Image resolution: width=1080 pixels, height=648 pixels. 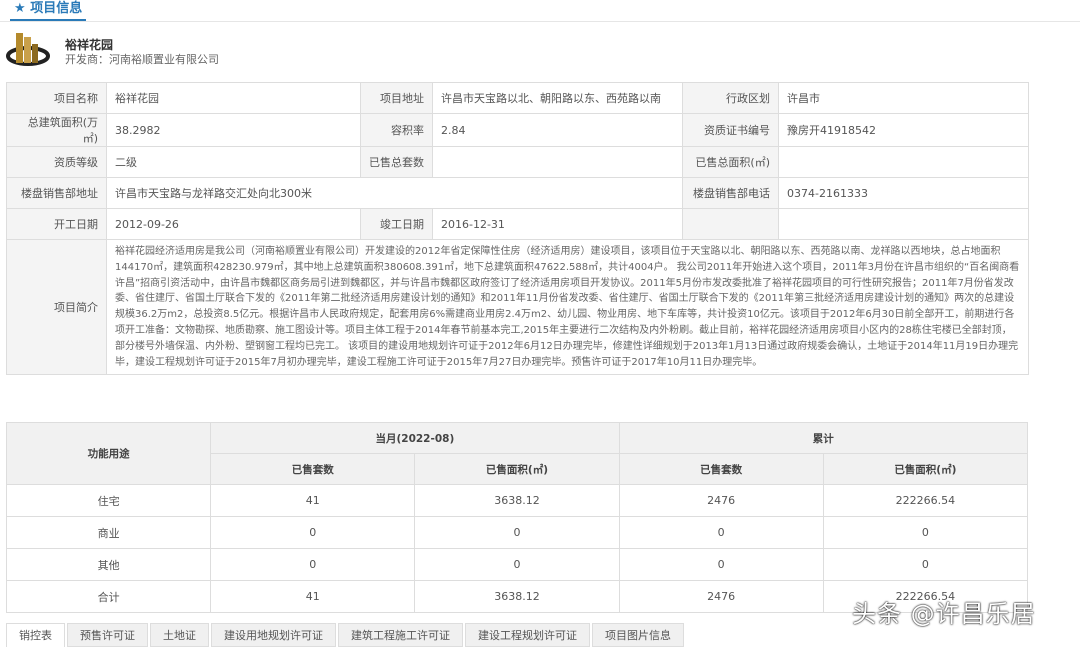 What do you see at coordinates (527, 635) in the screenshot?
I see `tab-engineering-planning-permit: 建设工程规划许可证` at bounding box center [527, 635].